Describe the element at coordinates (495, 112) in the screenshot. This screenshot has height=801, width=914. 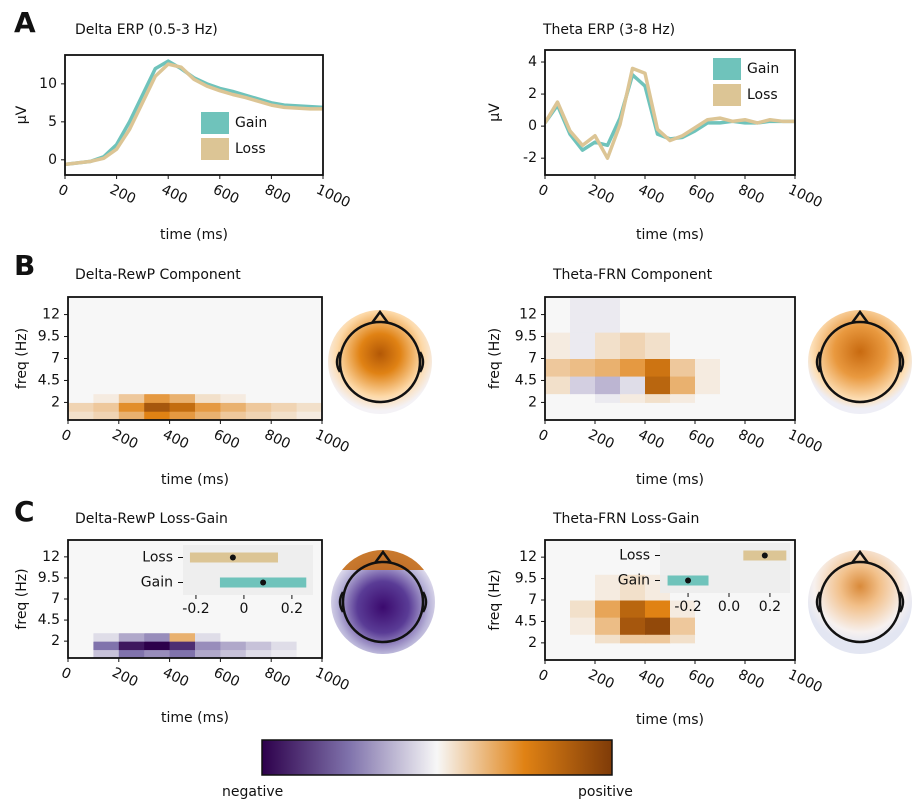
I see `y-axis-label: μV` at that location.